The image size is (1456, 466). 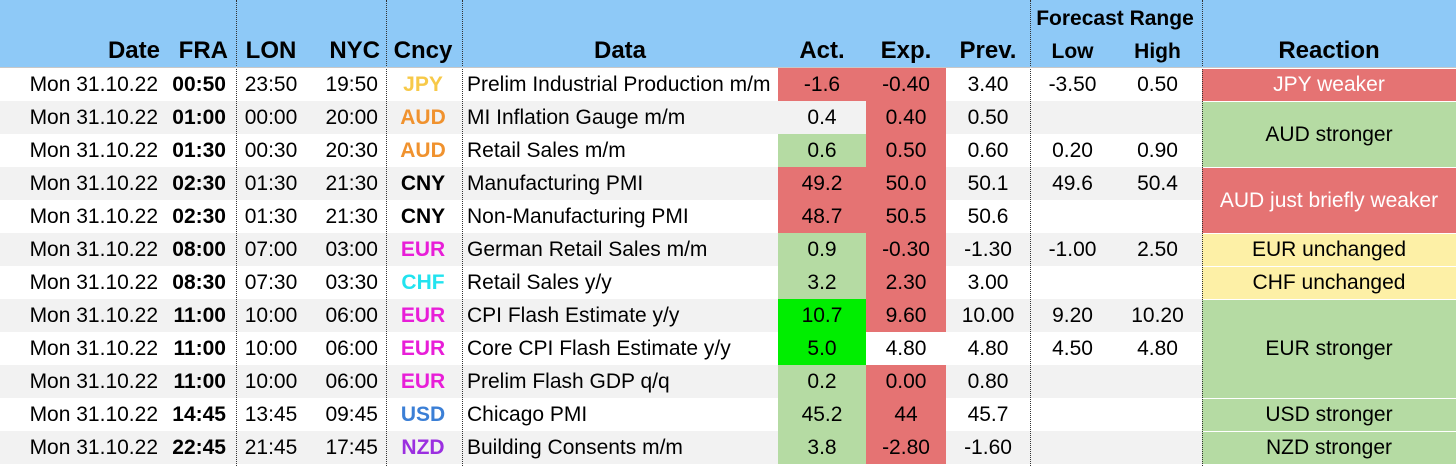 I want to click on cell-fra: 00:50, so click(x=199, y=84).